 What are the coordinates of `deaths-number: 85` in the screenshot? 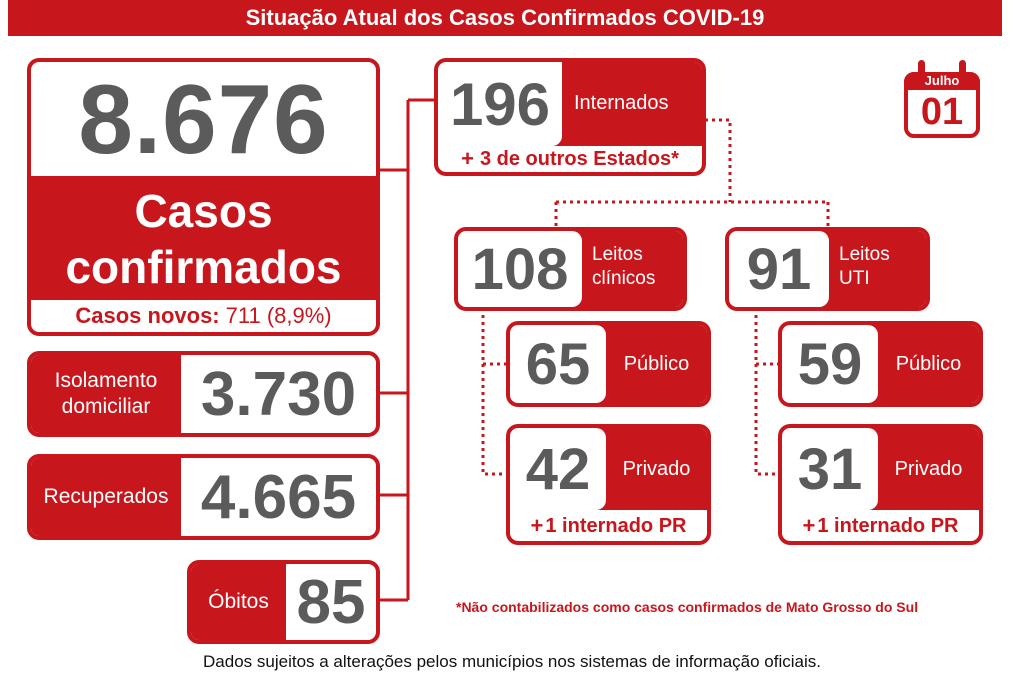 It's located at (331, 602).